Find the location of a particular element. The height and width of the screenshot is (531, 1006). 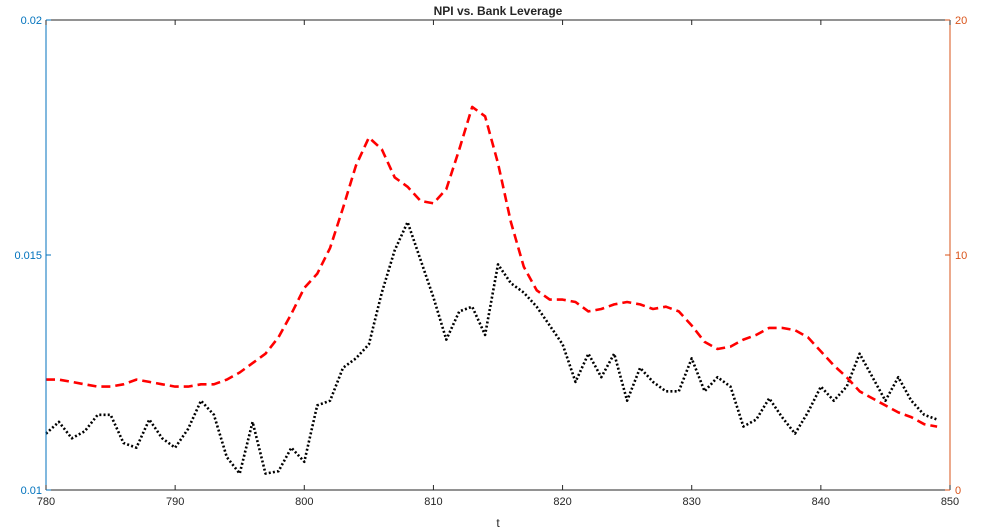

x-tick-label: 840 is located at coordinates (821, 502).